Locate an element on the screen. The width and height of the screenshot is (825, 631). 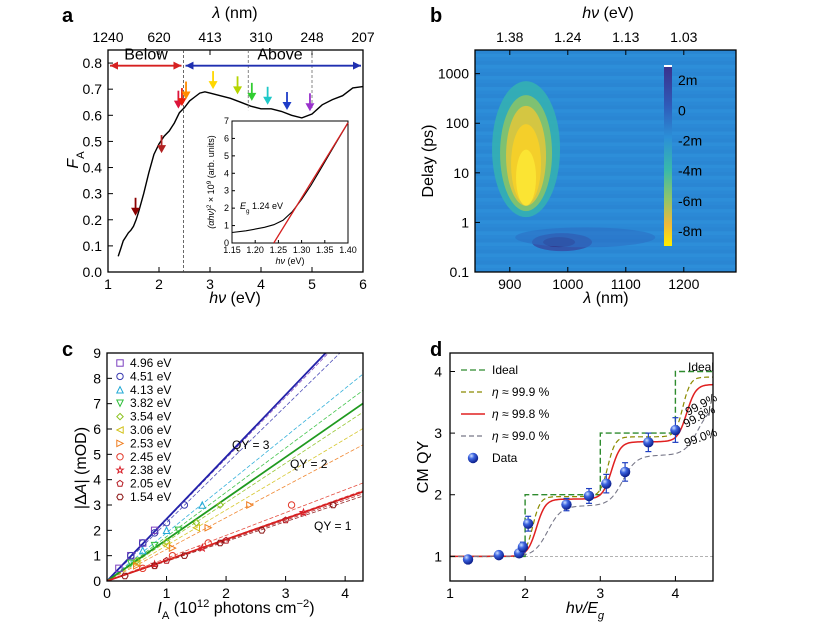
legend-label: η ≈ 99.9 % is located at coordinates (521, 392).